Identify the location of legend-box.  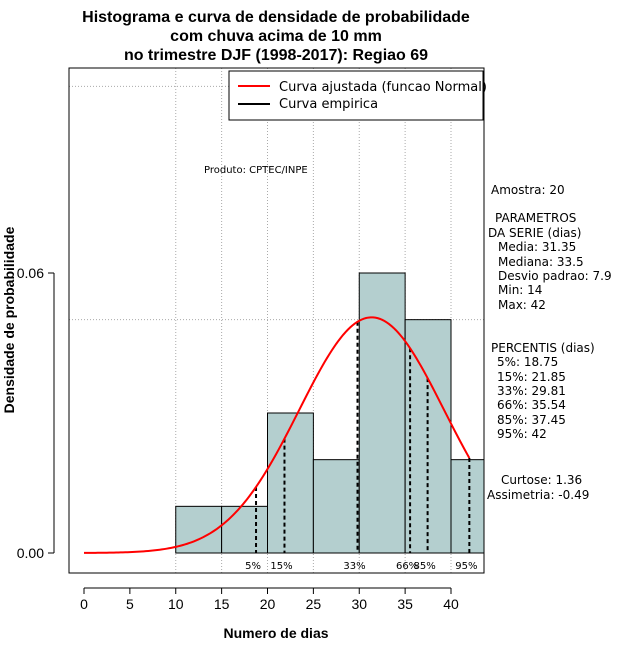
(356, 95).